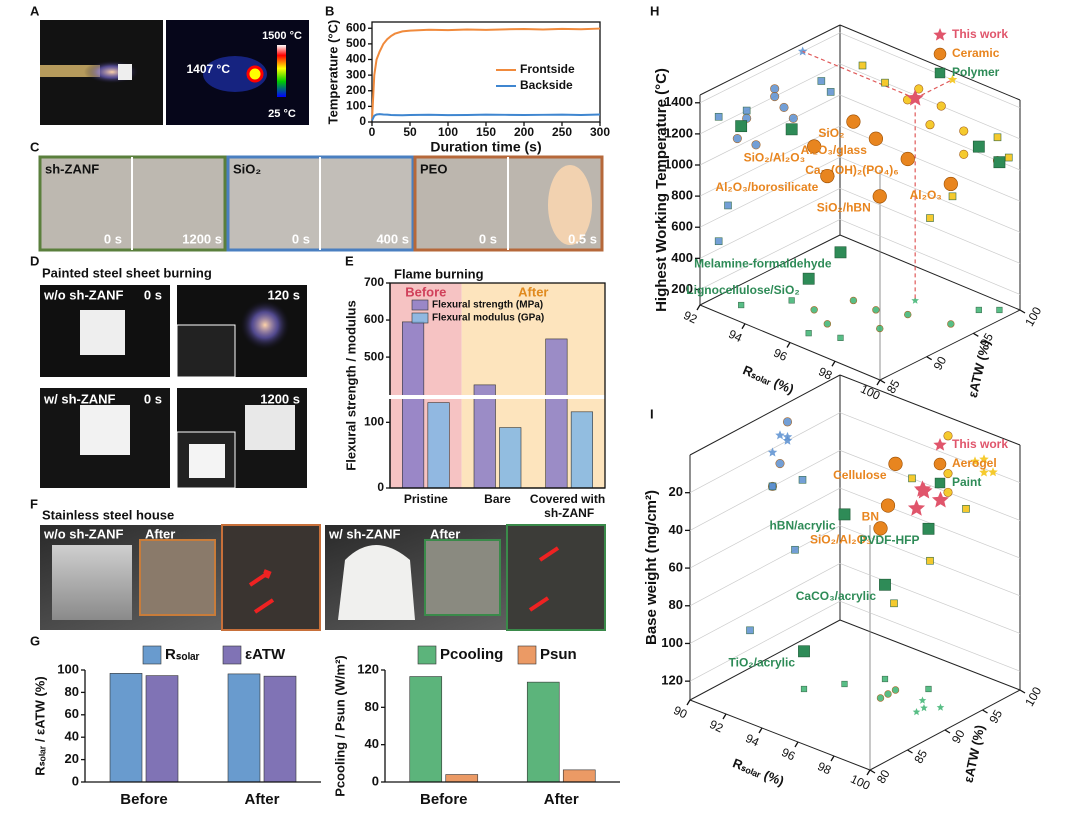 Image resolution: width=1080 pixels, height=817 pixels. Describe the element at coordinates (368, 668) in the screenshot. I see `y-tick-label: 120` at that location.